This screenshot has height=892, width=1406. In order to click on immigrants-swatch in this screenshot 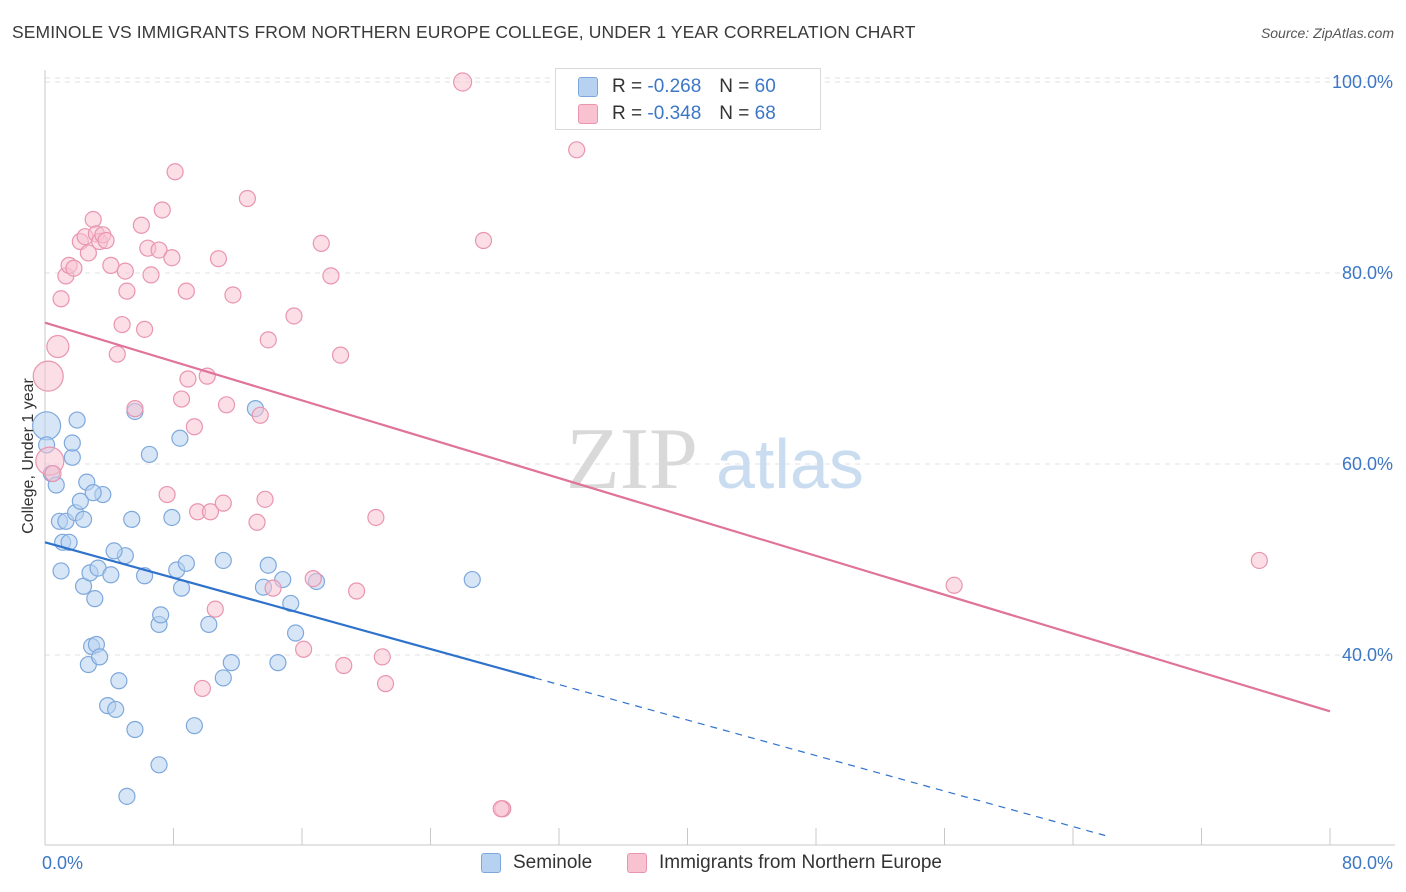, I will do `click(588, 114)`.